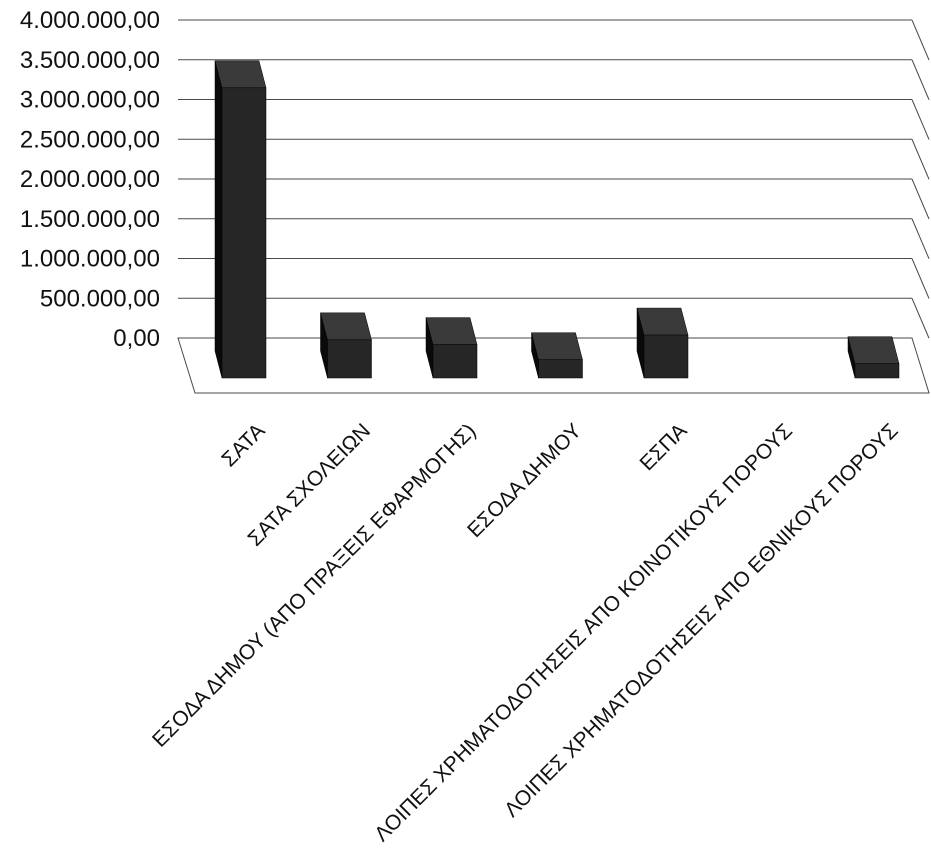 This screenshot has width=931, height=861. I want to click on y-tick-label: 1.000.000,00, so click(90, 259).